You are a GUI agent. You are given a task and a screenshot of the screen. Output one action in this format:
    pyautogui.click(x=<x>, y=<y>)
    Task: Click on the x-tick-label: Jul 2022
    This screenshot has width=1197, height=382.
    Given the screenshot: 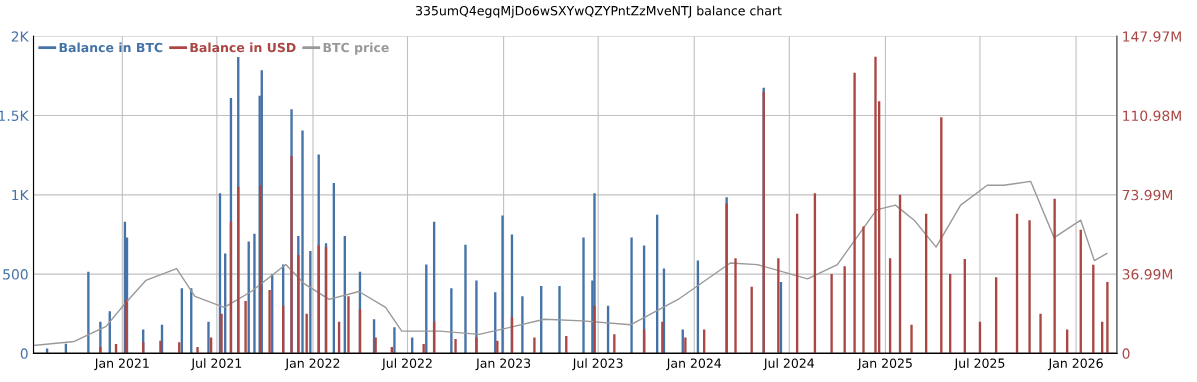 What is the action you would take?
    pyautogui.click(x=406, y=364)
    